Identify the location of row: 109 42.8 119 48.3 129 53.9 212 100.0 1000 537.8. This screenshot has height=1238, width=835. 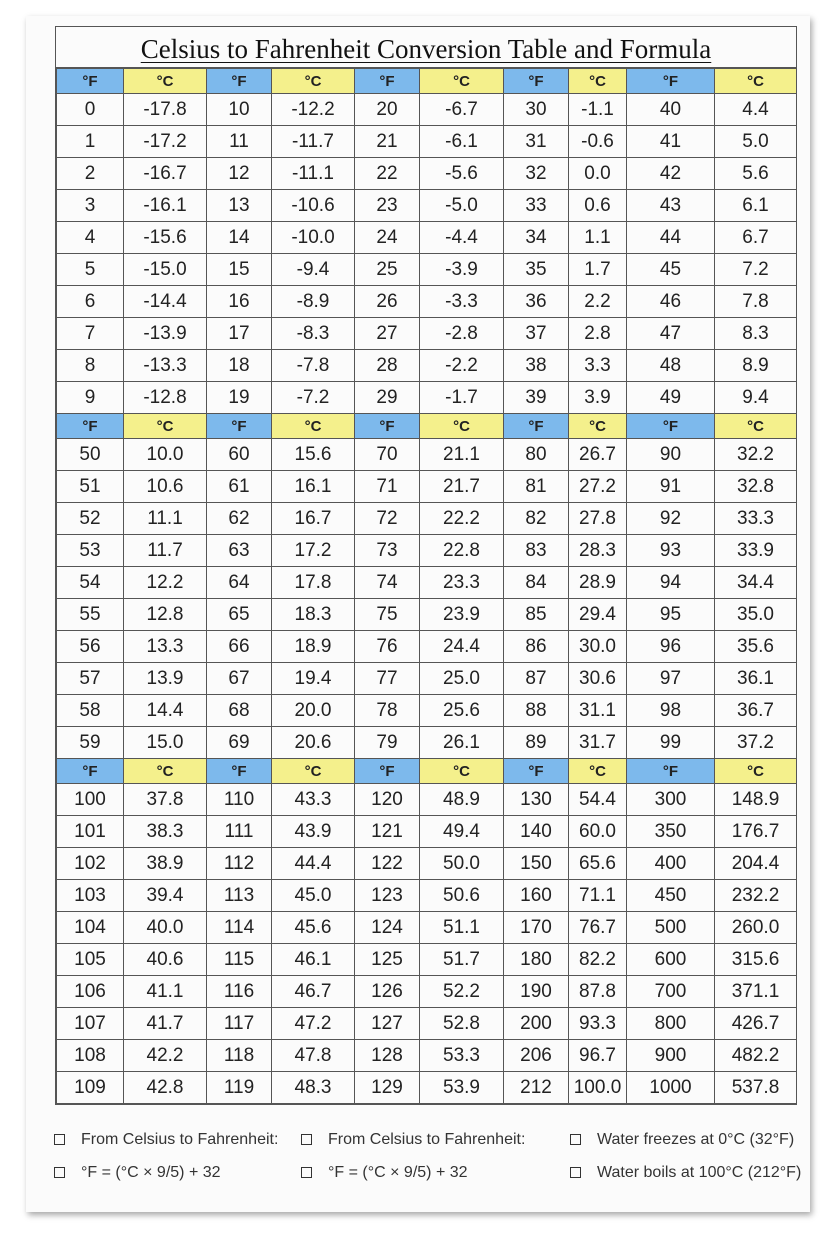
(426, 1087).